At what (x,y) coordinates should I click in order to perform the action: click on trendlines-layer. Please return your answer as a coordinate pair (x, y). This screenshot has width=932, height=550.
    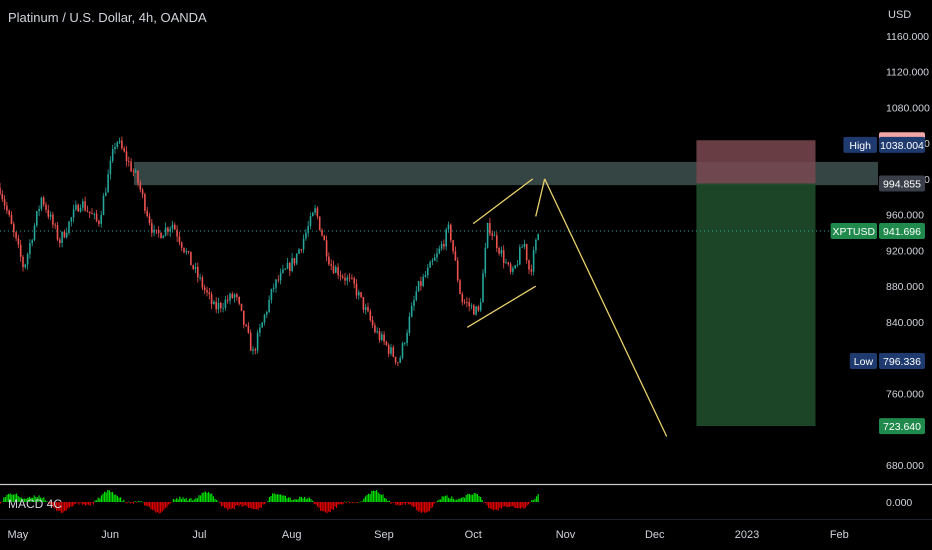
    Looking at the image, I should click on (567, 307).